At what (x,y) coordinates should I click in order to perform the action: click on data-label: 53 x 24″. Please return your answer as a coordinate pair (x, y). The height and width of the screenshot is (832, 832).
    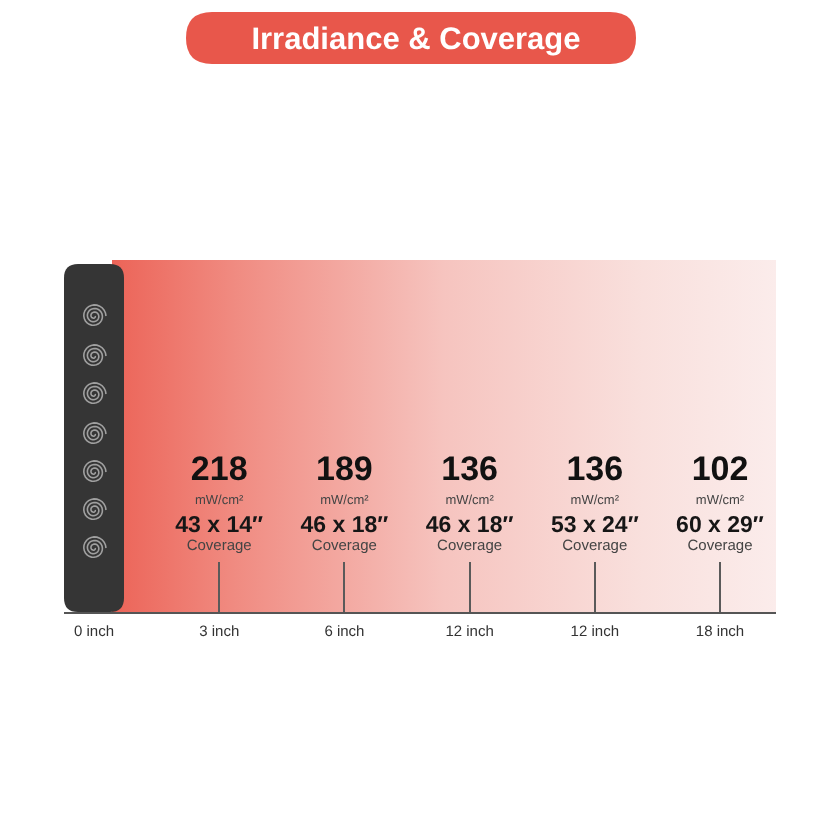
    Looking at the image, I should click on (595, 525).